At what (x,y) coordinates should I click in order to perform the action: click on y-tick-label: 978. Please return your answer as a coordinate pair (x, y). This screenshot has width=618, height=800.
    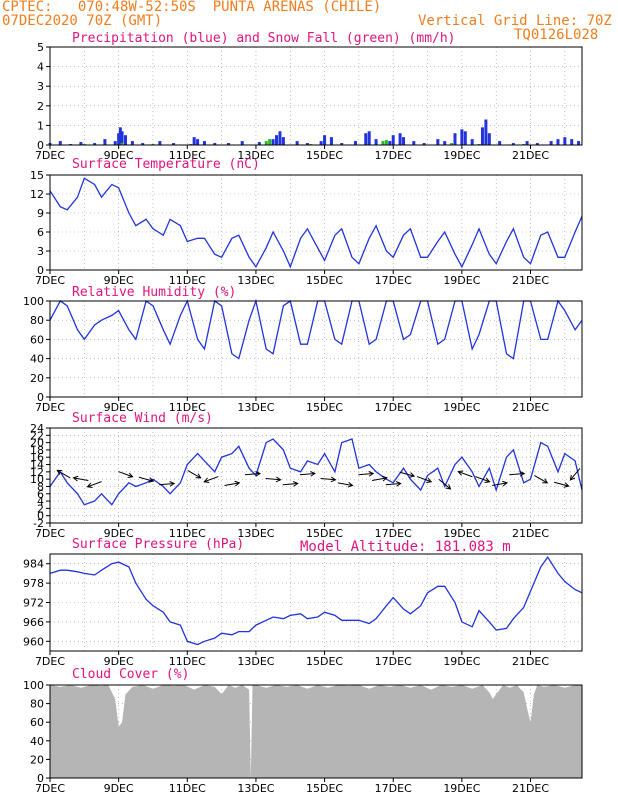
    Looking at the image, I should click on (33, 583).